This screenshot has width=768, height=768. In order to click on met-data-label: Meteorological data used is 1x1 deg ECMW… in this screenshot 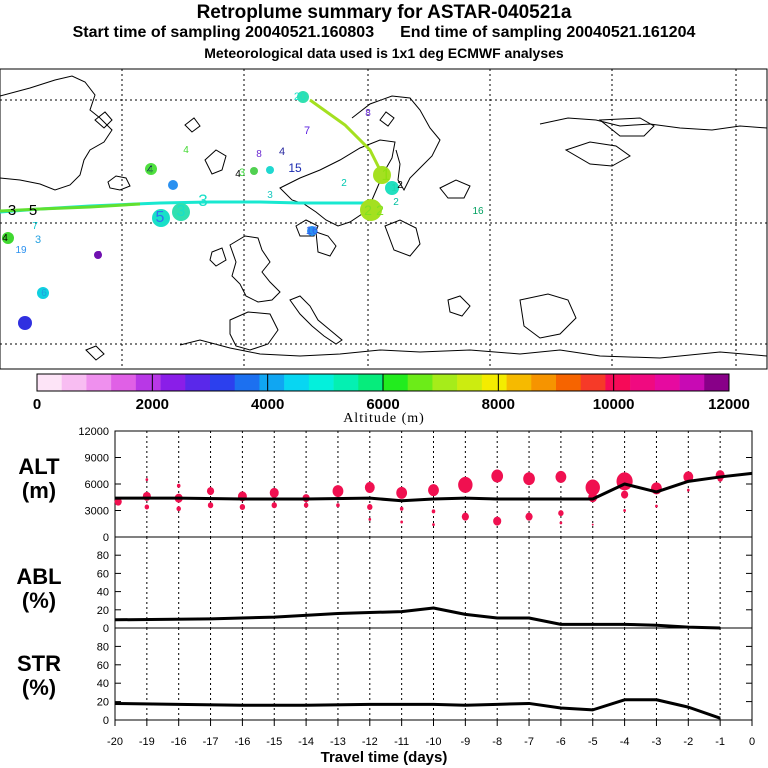, I will do `click(384, 53)`.